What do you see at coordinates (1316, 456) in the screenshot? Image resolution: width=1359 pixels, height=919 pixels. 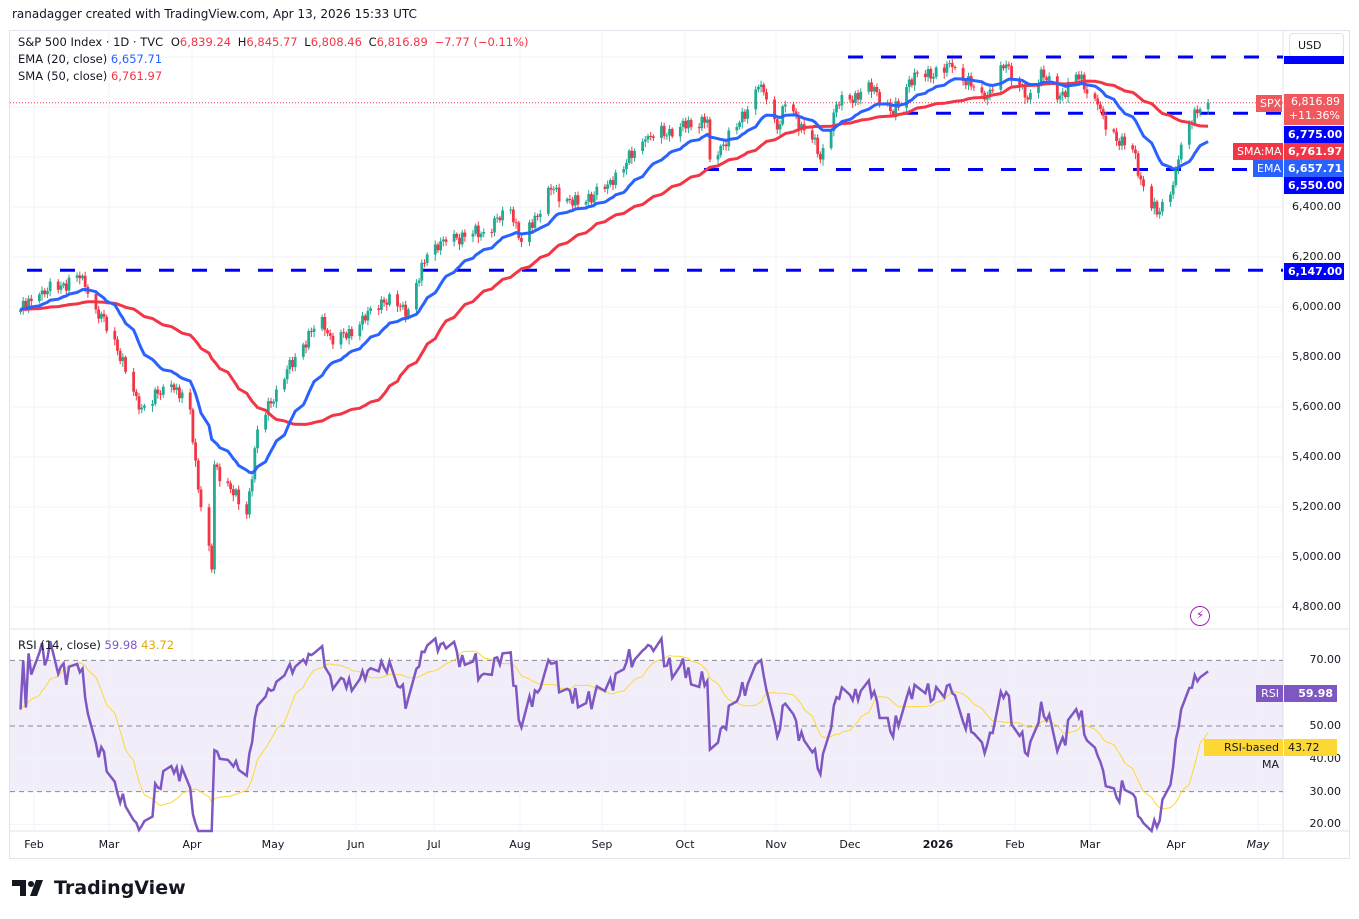 I see `price-tick-label: 5,400.00` at bounding box center [1316, 456].